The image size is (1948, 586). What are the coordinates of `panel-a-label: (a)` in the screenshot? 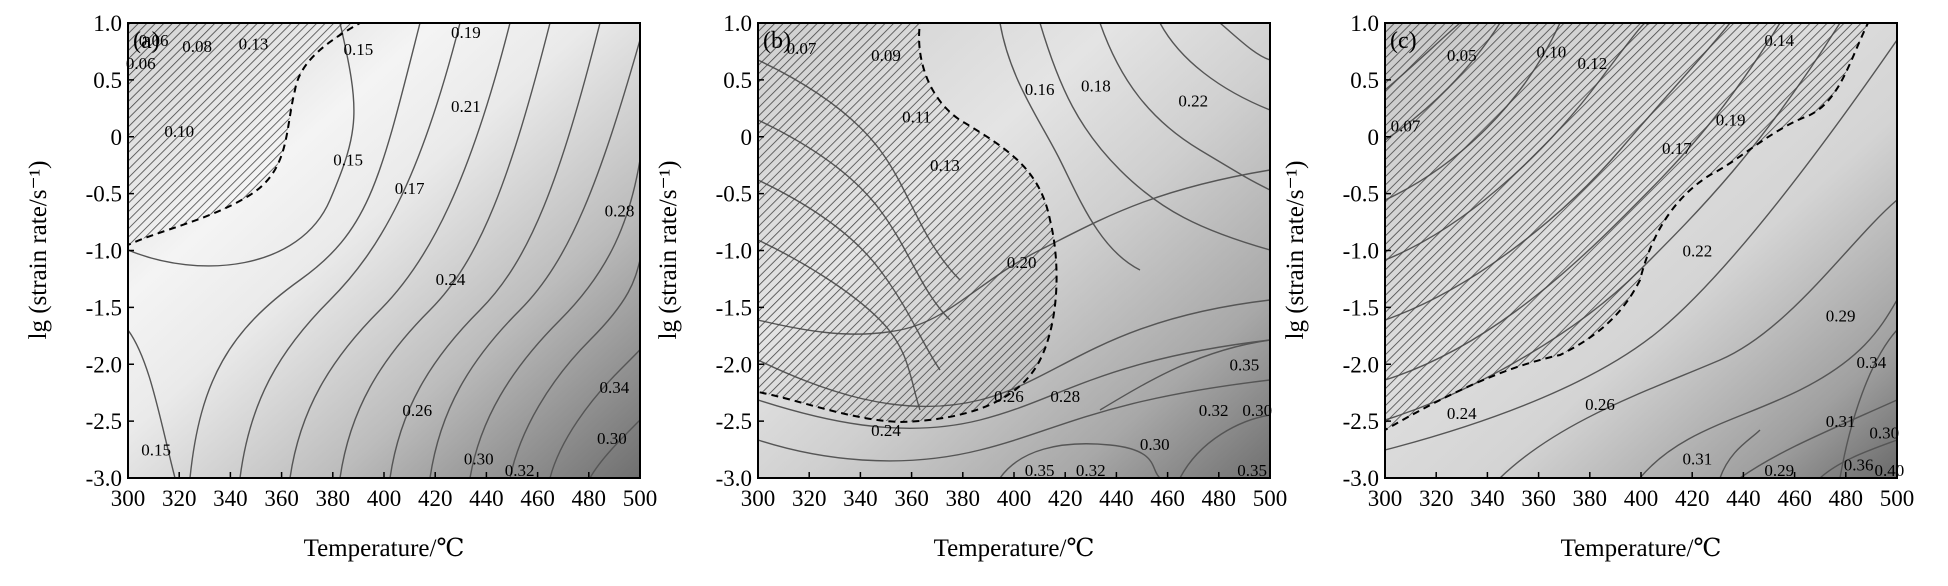 It's located at (146, 41).